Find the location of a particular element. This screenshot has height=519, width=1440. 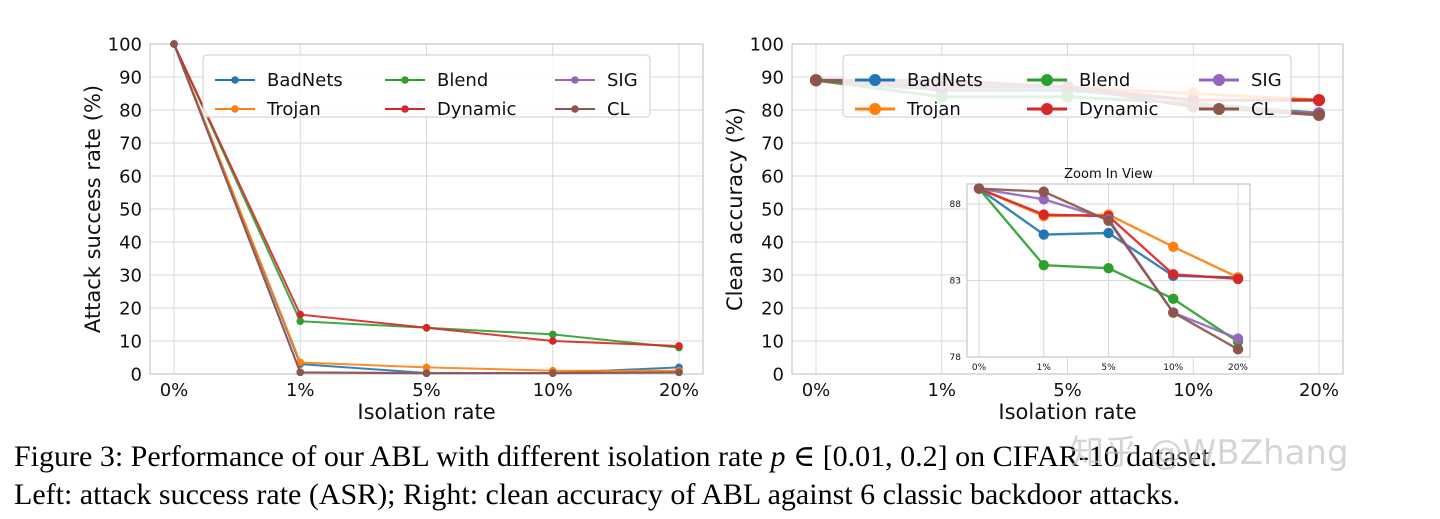

zoom-point-badnets is located at coordinates (1043, 234).